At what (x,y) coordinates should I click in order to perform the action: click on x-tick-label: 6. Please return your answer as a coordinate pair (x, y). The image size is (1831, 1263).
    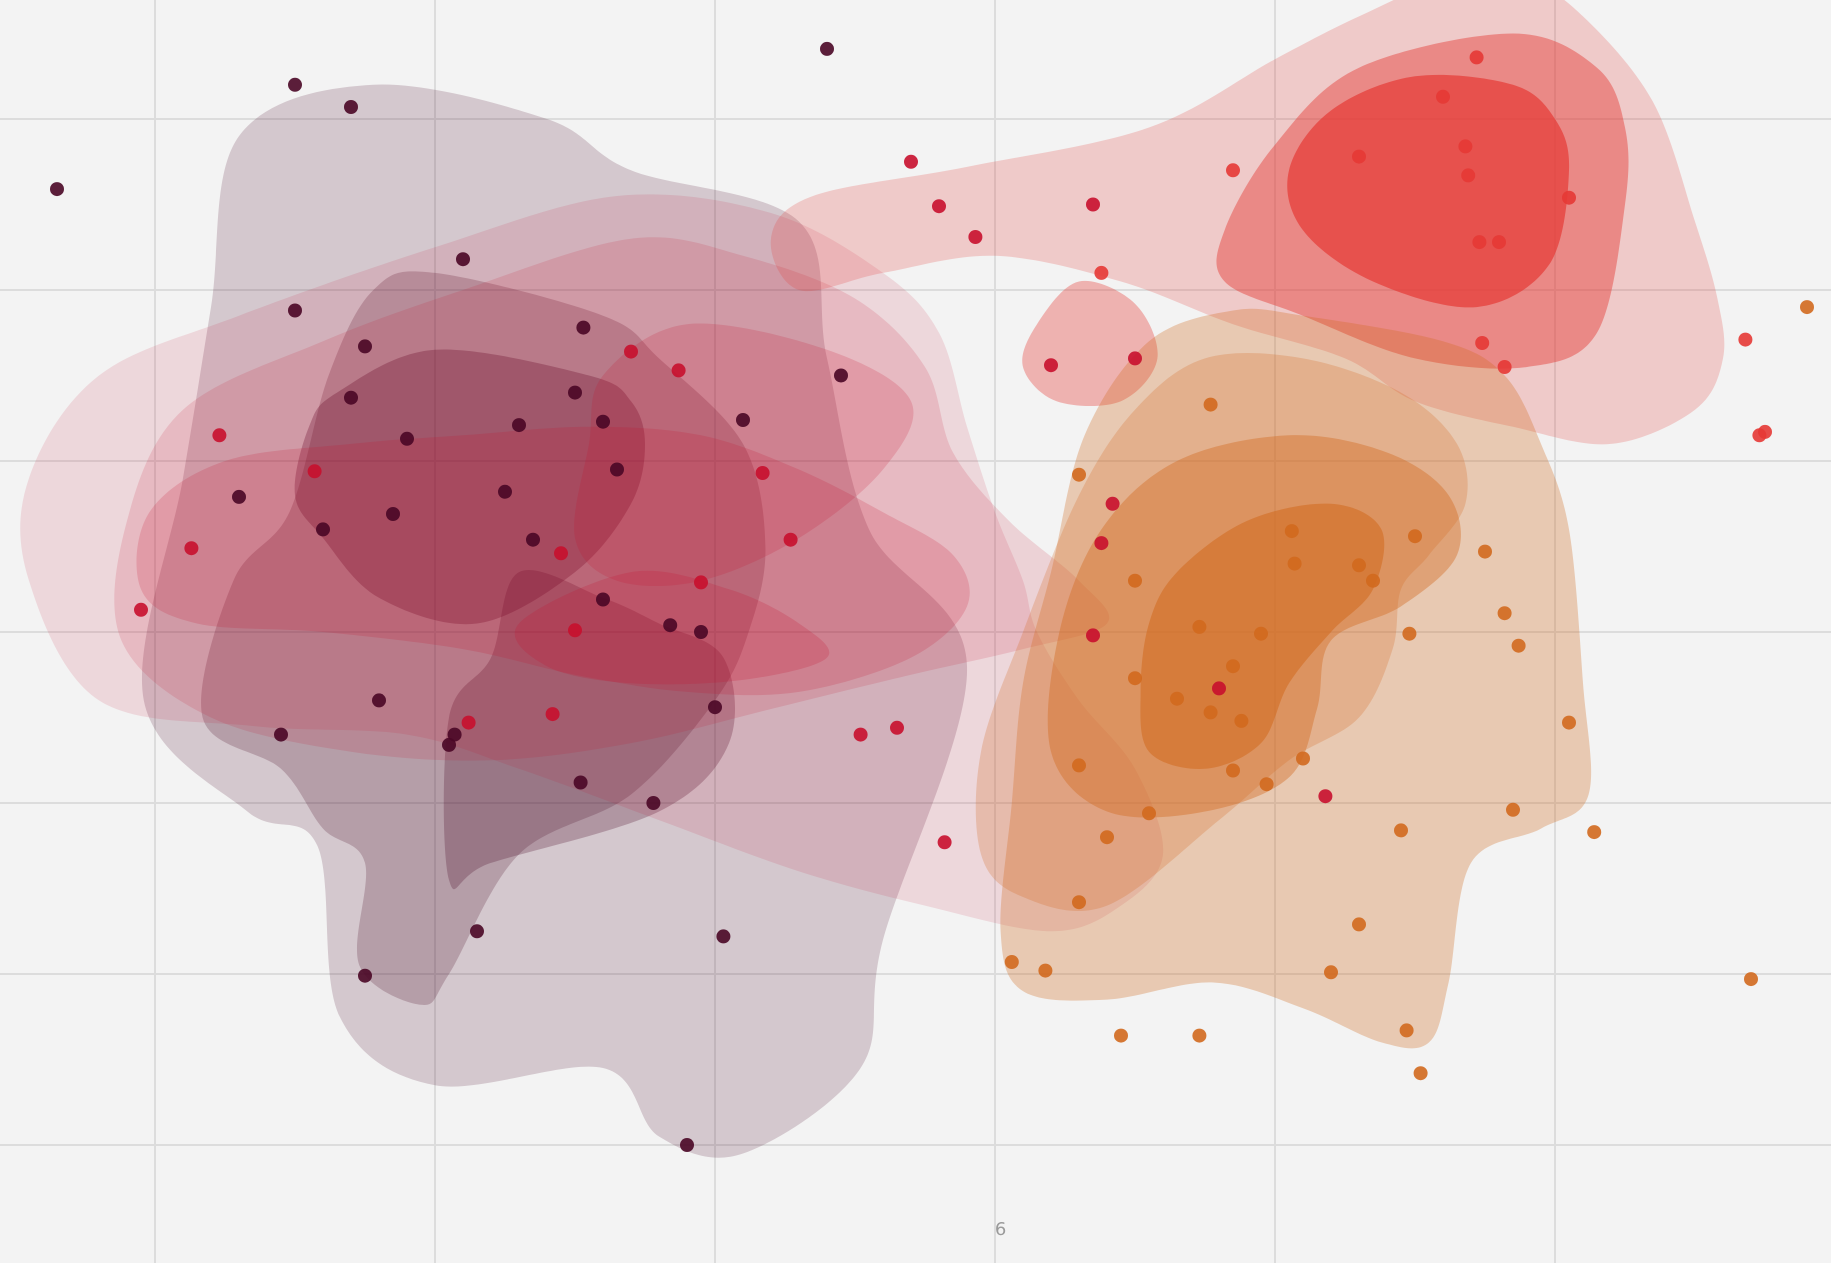
    Looking at the image, I should click on (1000, 1229).